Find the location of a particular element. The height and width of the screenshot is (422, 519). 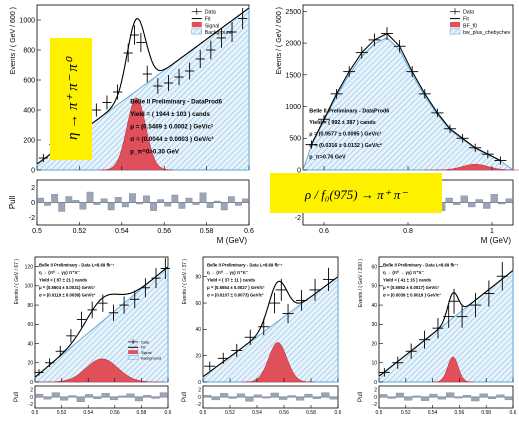

fit-info-line: Yield = ( 1944 ± 103 ) cands is located at coordinates (170, 114).